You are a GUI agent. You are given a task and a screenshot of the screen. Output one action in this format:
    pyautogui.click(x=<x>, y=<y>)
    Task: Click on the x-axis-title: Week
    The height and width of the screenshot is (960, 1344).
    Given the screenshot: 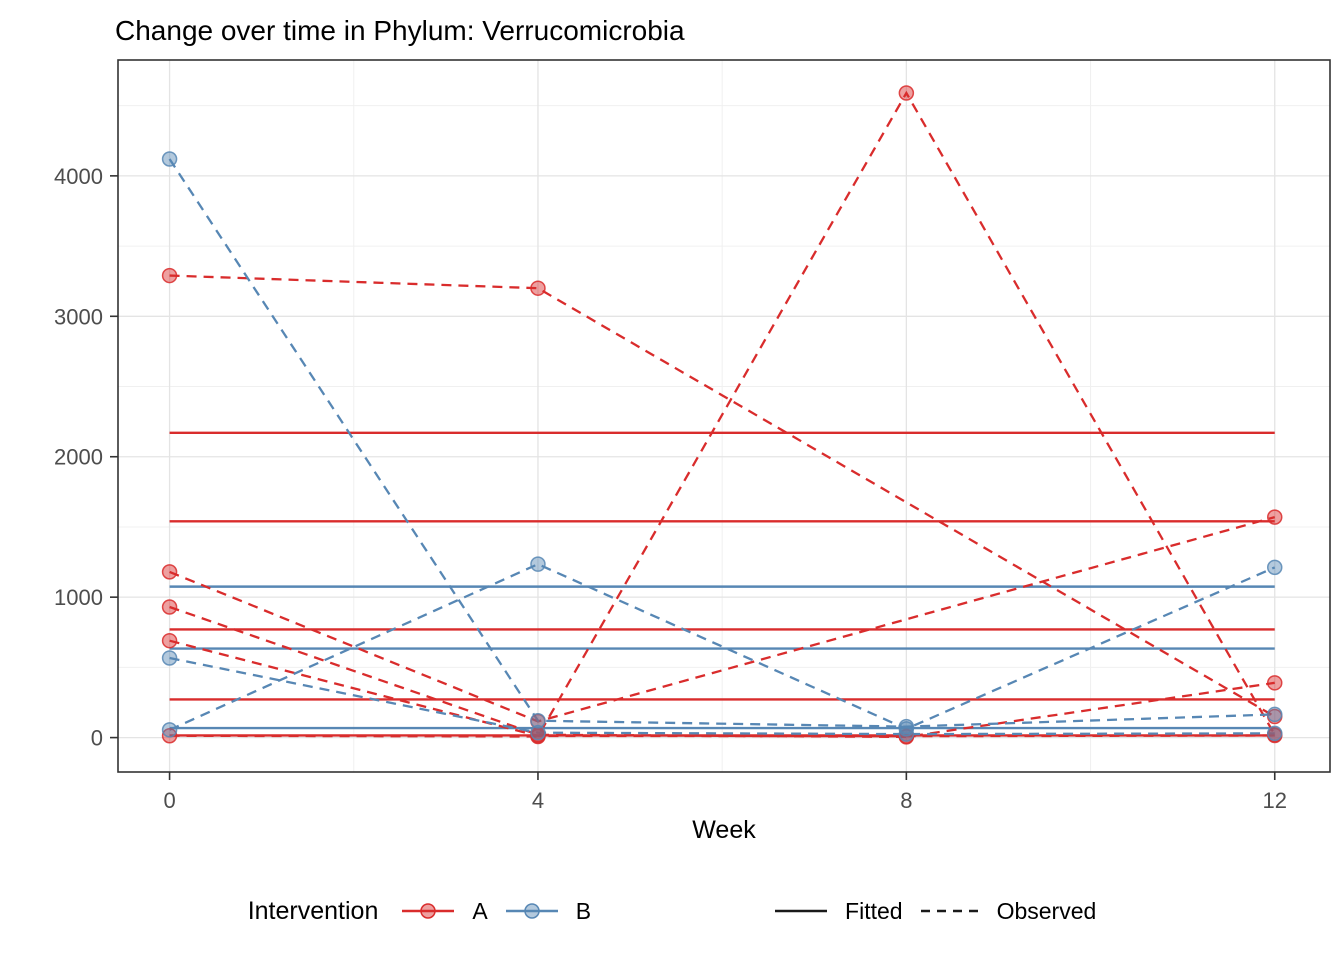 What is the action you would take?
    pyautogui.click(x=724, y=830)
    